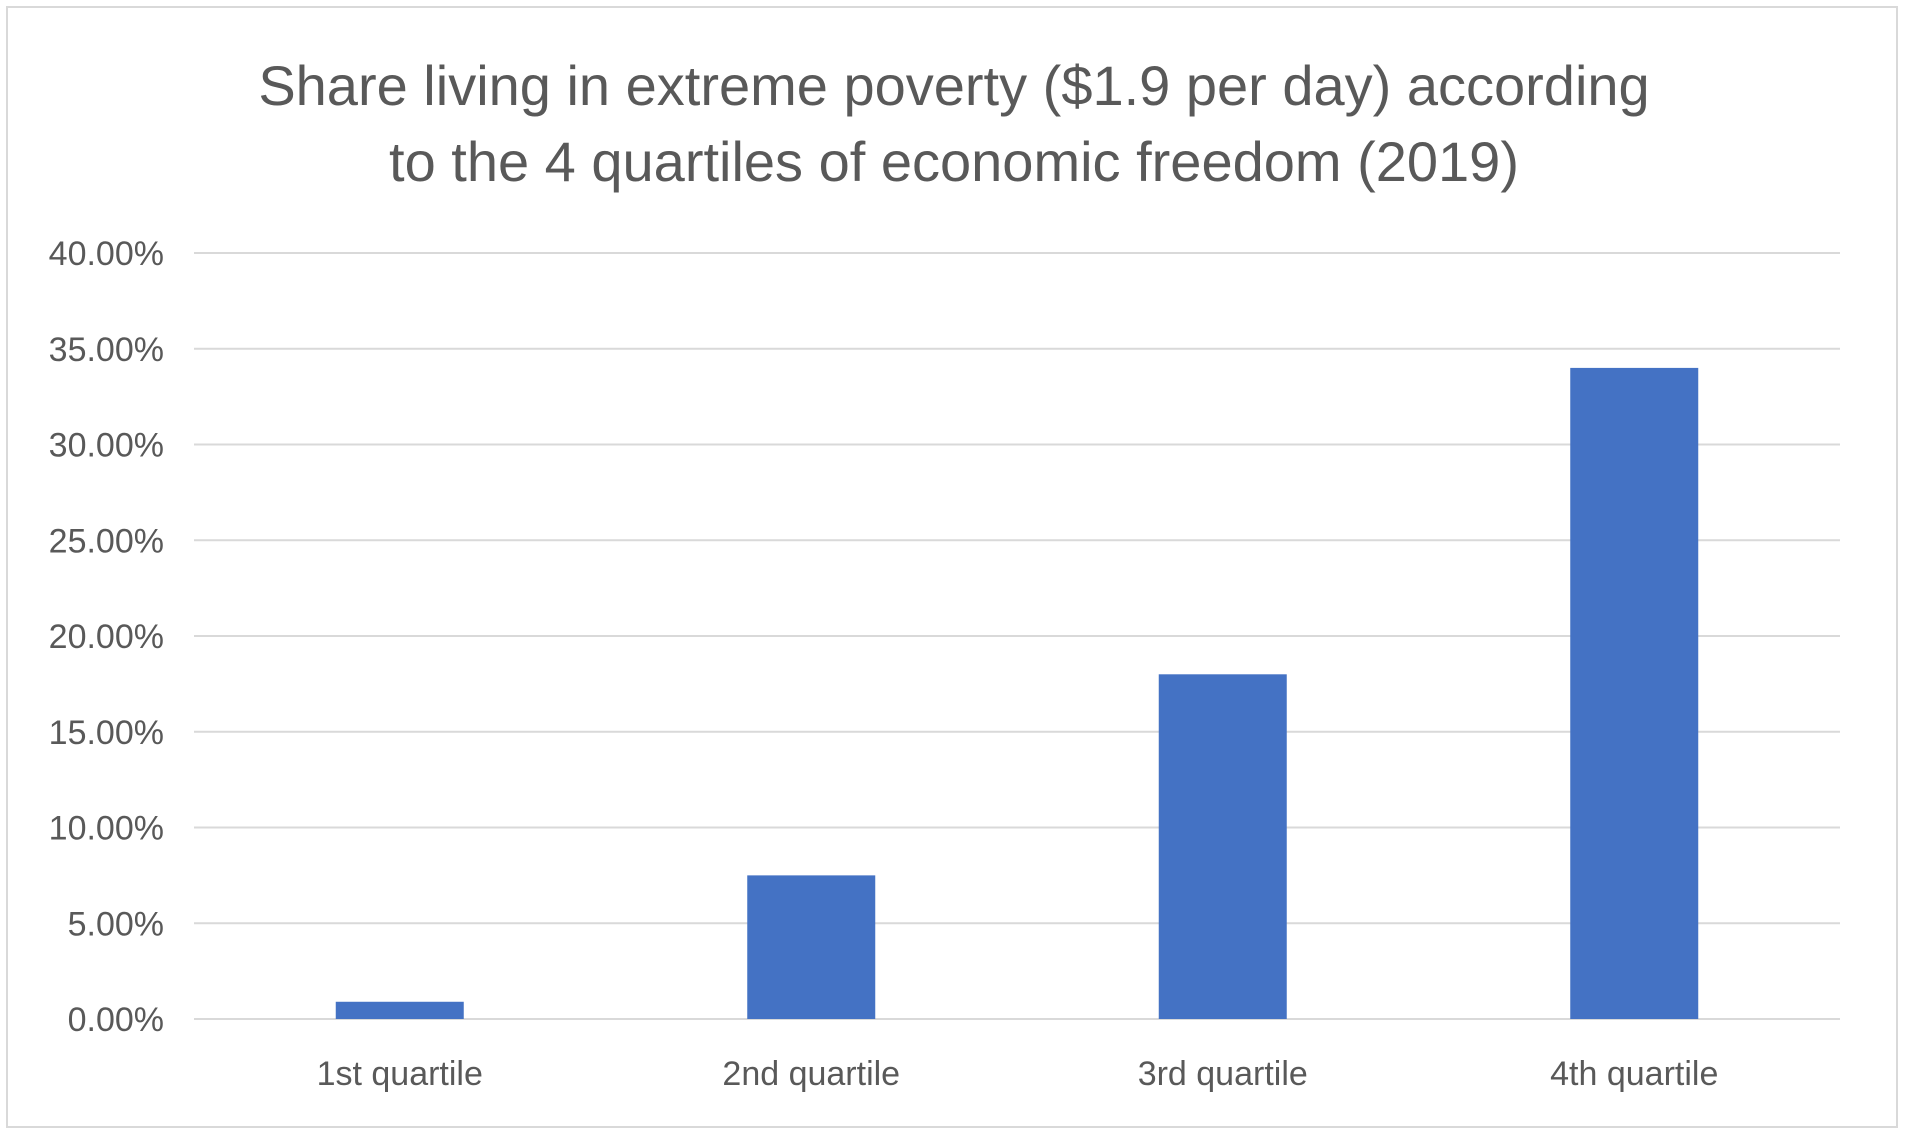  Describe the element at coordinates (106, 541) in the screenshot. I see `y-tick-label: 25.00%` at that location.